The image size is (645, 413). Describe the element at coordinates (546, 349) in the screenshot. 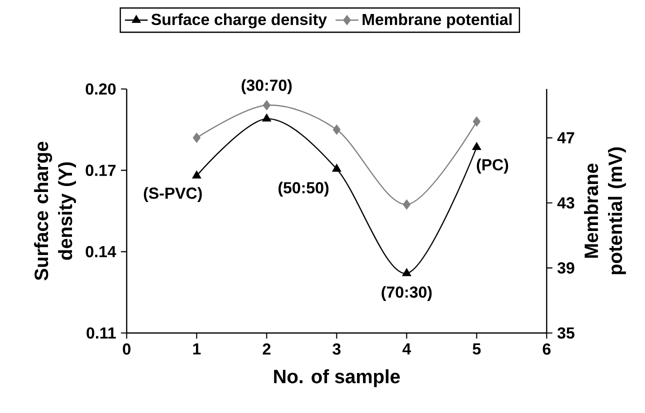

I see `x-tick-label: 6` at that location.